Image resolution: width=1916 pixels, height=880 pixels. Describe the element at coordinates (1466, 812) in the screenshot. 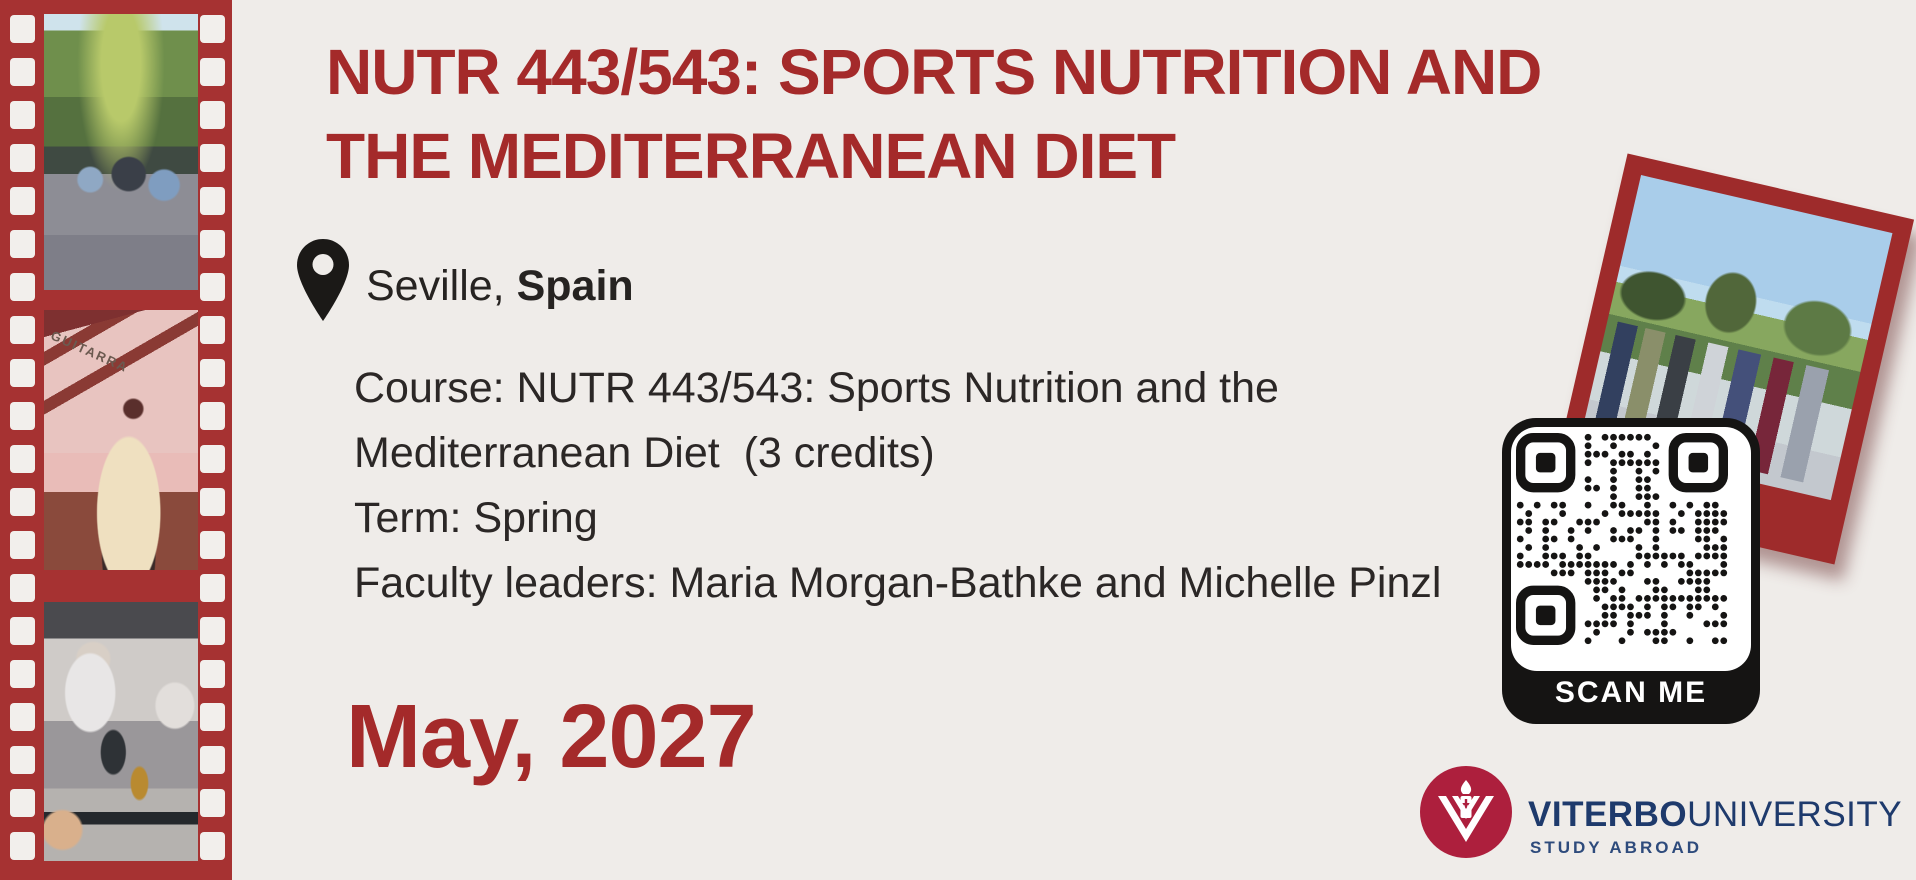

I see `viterbo-logo-icon` at that location.